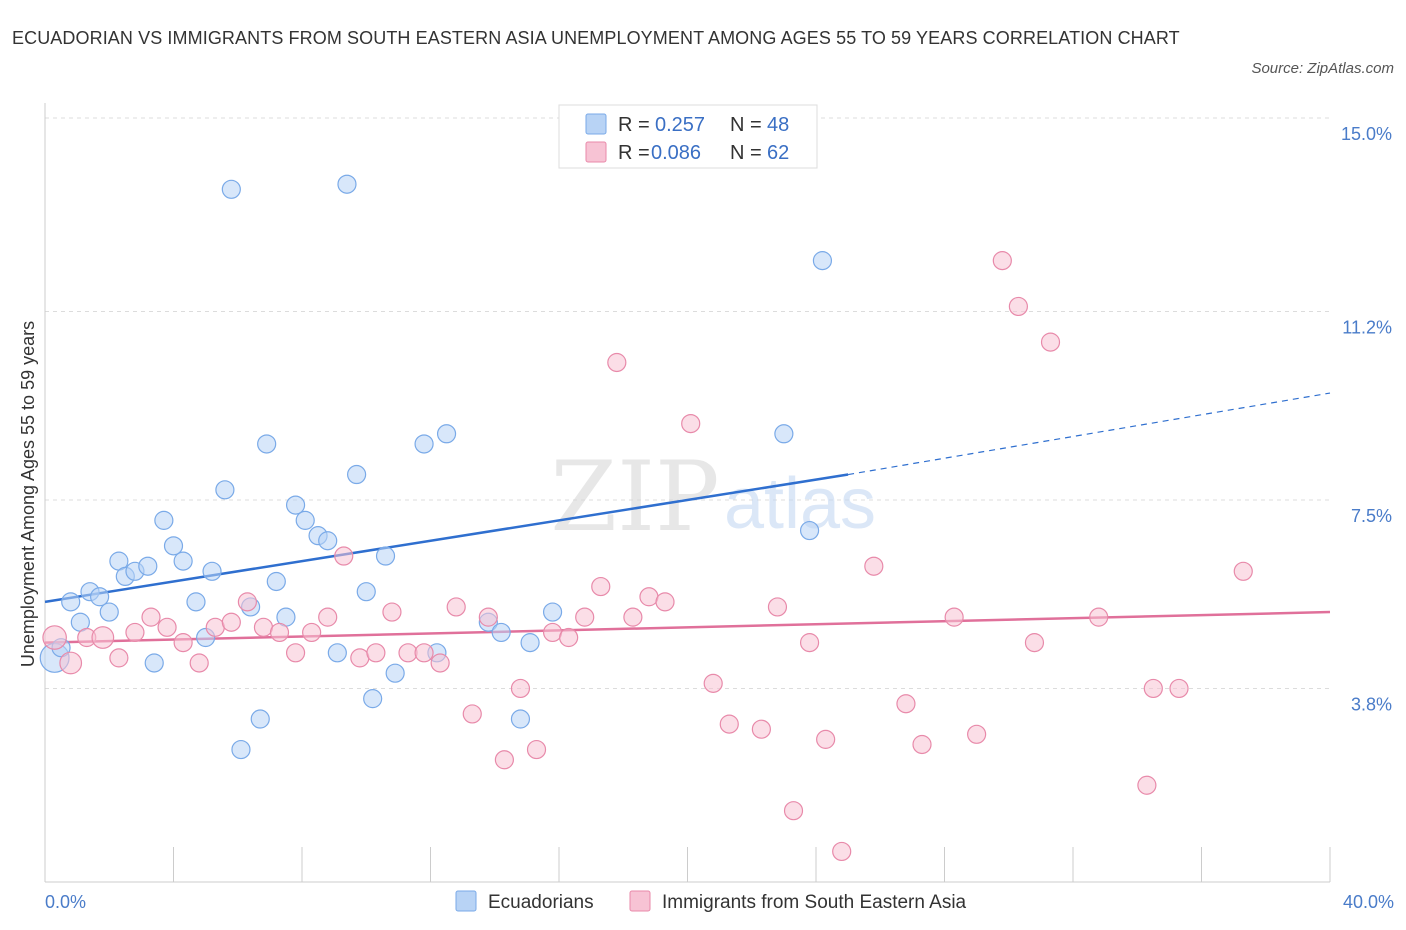 This screenshot has height=930, width=1406. I want to click on bottom-legend-swatch-ecuadorians, so click(466, 901).